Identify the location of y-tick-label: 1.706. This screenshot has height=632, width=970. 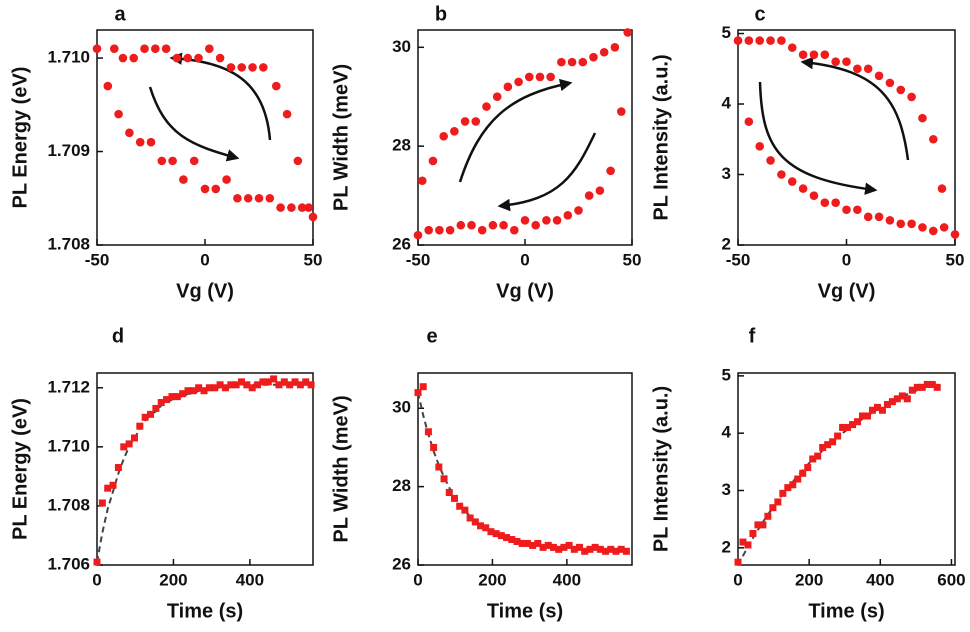
(68, 563).